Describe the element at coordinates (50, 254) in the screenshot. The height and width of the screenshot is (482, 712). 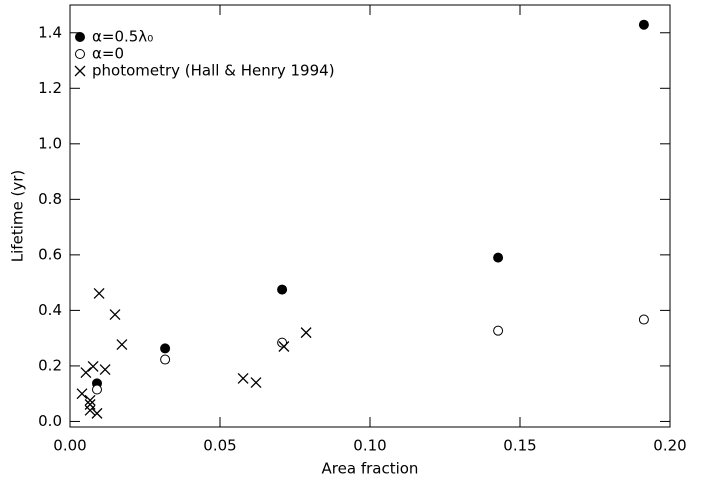
I see `y-tick-label: 0.6` at that location.